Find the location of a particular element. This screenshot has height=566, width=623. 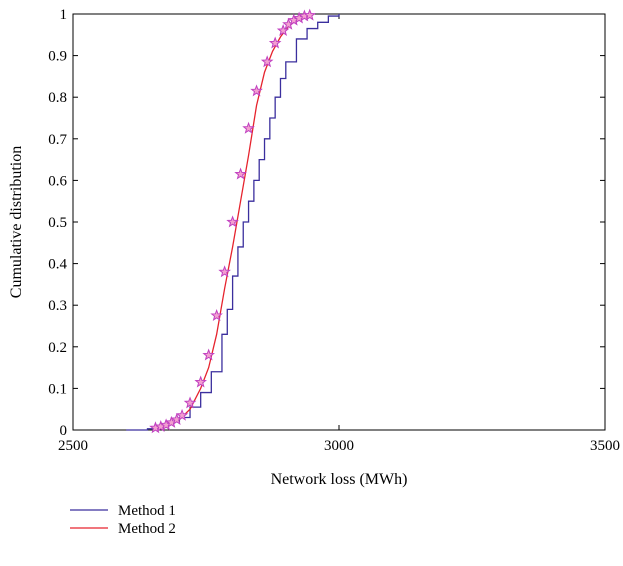

y-tick-label: 0.5 is located at coordinates (57, 223).